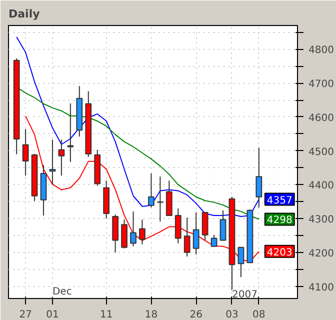  I want to click on y-tick-label: 4500, so click(321, 152).